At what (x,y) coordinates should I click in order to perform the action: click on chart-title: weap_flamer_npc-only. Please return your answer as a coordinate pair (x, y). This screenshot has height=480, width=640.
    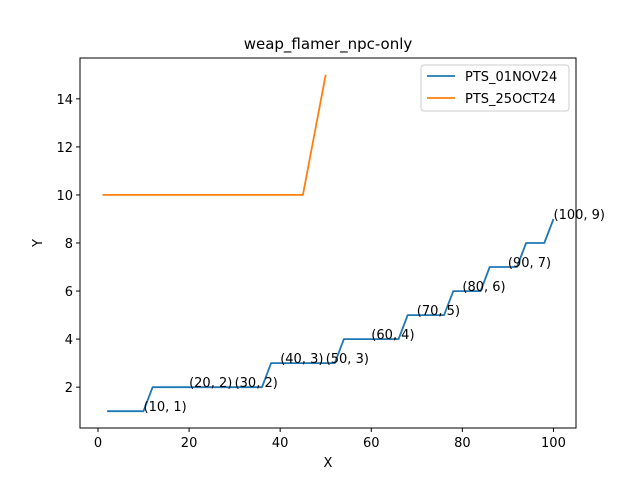
    Looking at the image, I should click on (328, 44).